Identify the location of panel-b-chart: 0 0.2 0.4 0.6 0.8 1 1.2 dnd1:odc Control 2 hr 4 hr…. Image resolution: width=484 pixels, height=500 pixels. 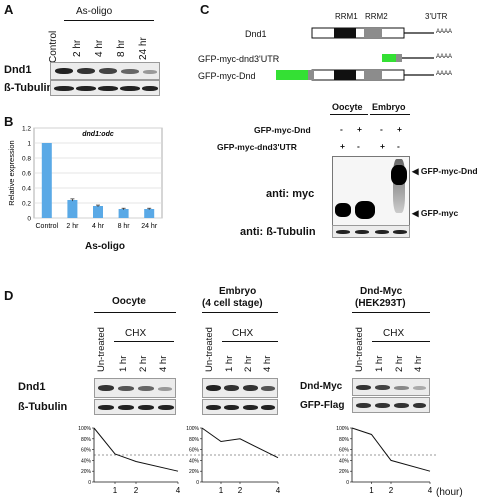
(85, 178).